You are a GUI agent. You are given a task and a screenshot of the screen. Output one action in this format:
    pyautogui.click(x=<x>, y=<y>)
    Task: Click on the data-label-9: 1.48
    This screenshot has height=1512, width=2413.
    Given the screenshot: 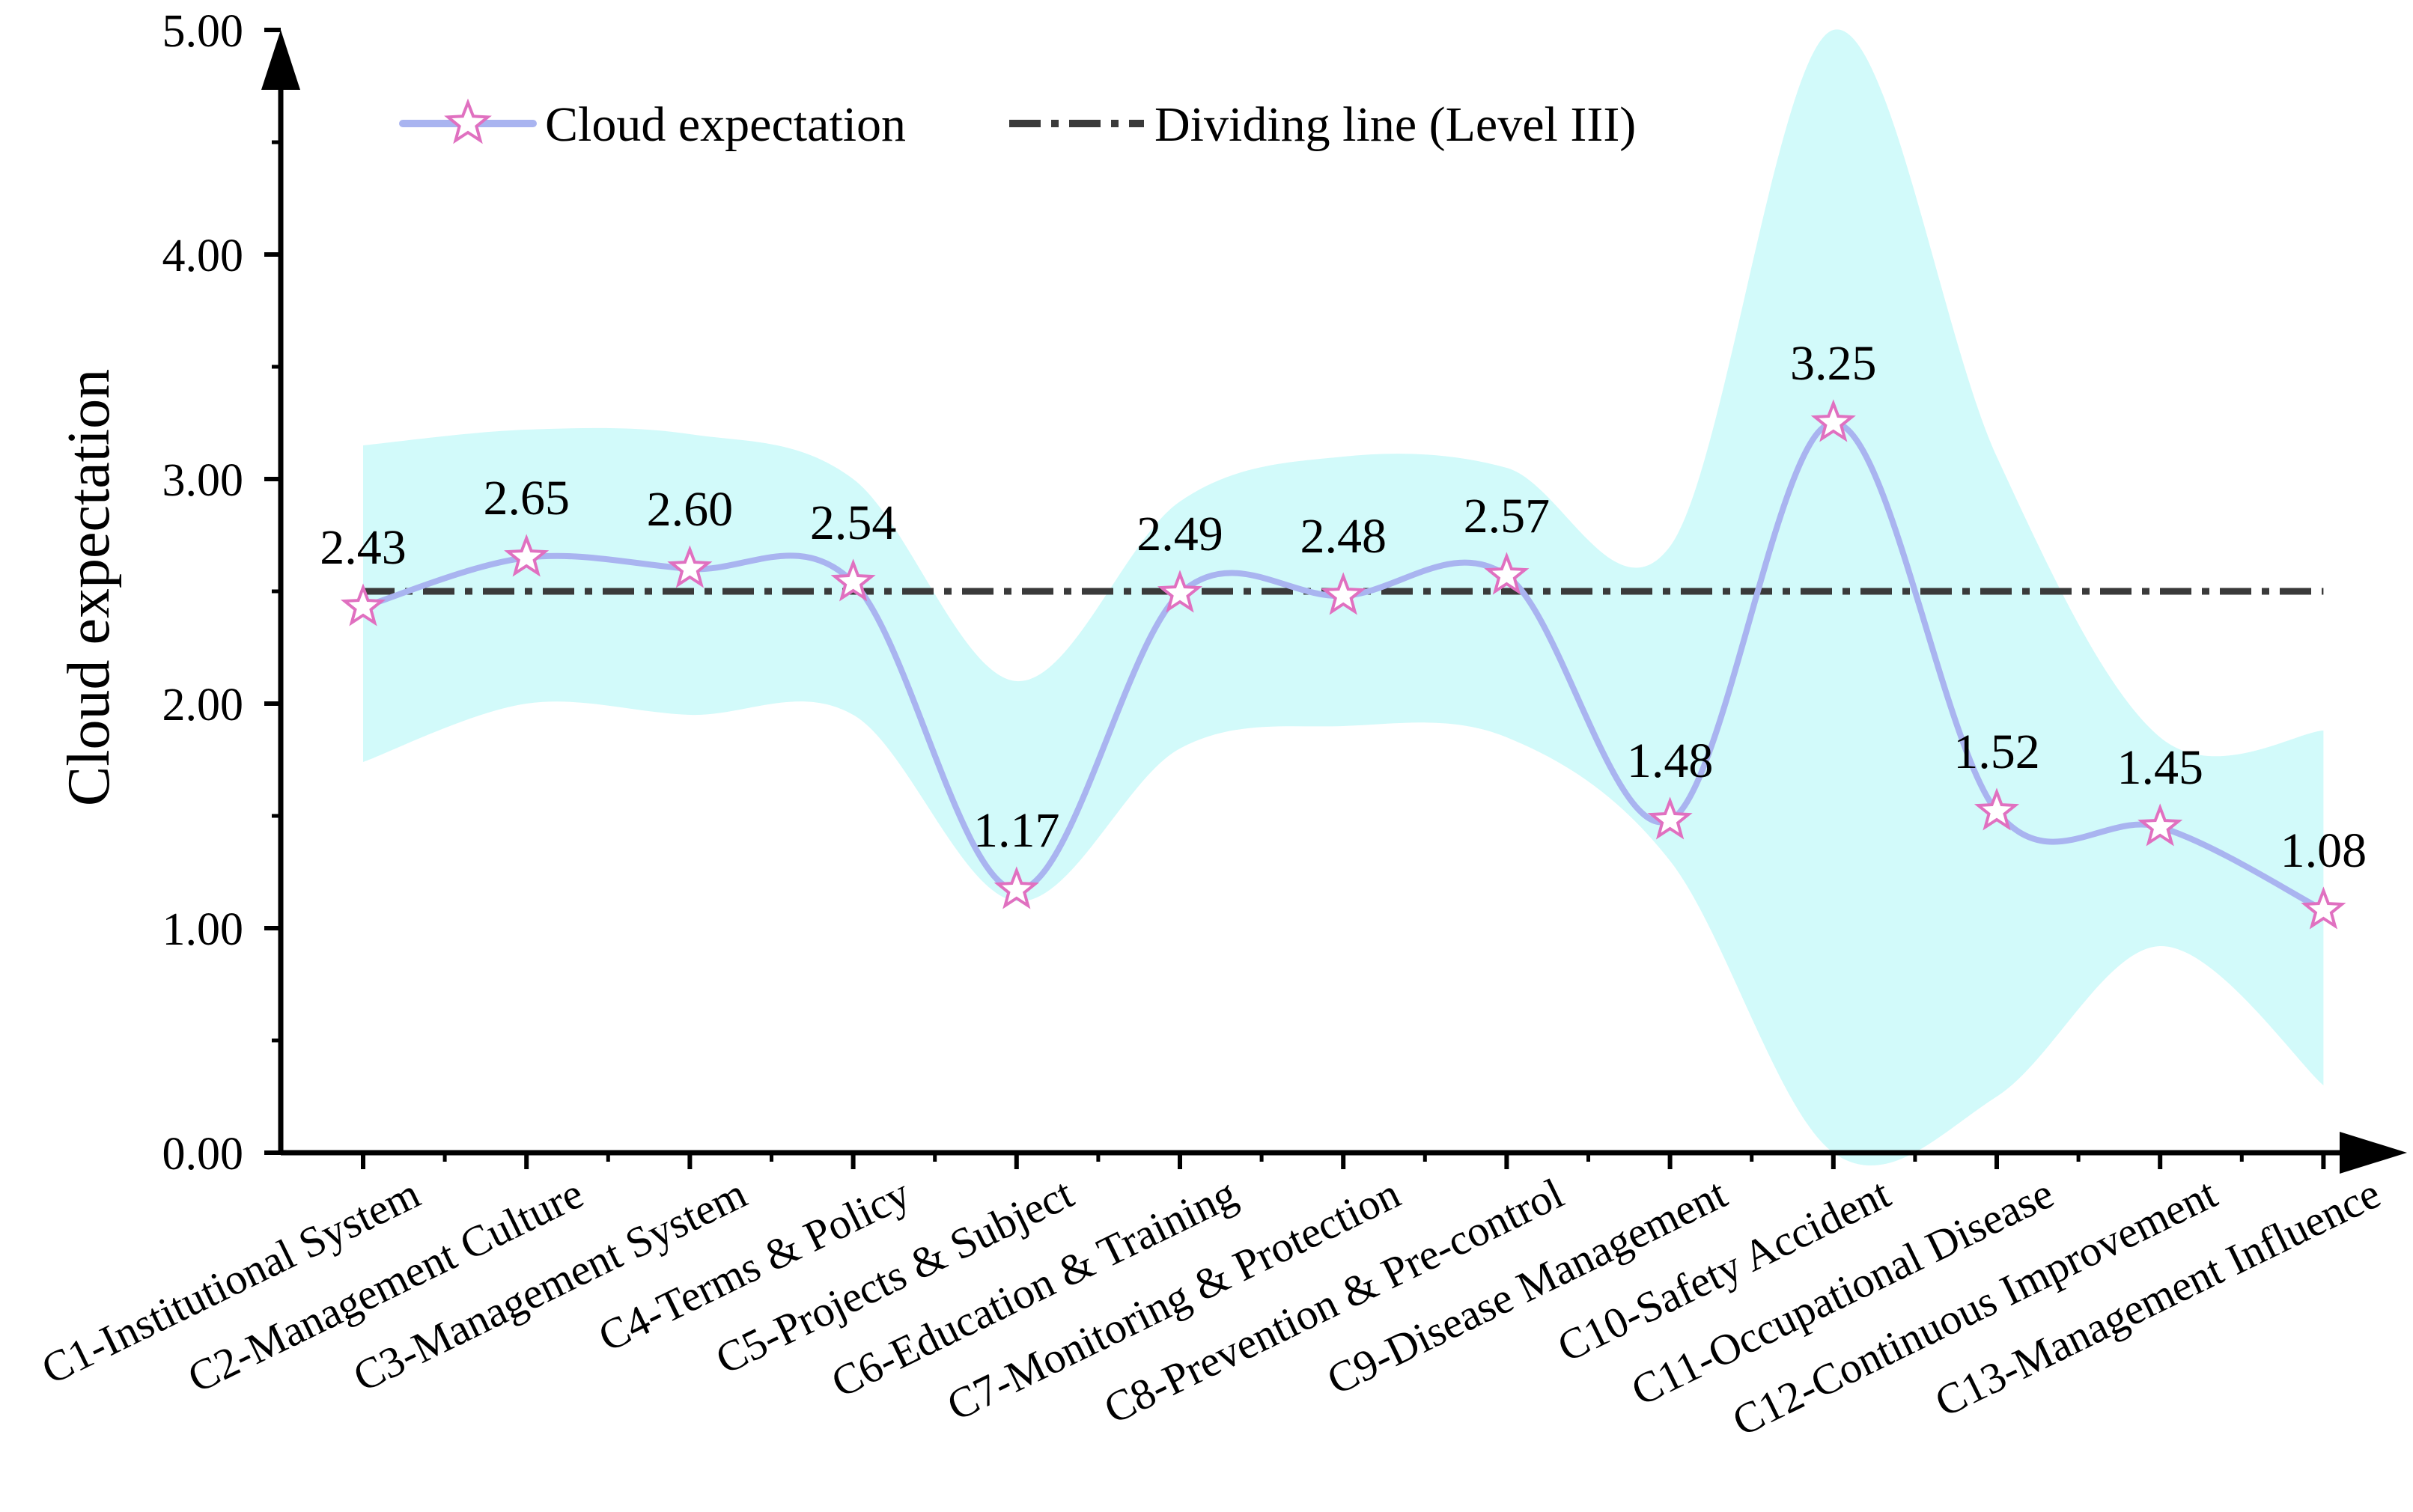 What is the action you would take?
    pyautogui.click(x=1670, y=761)
    